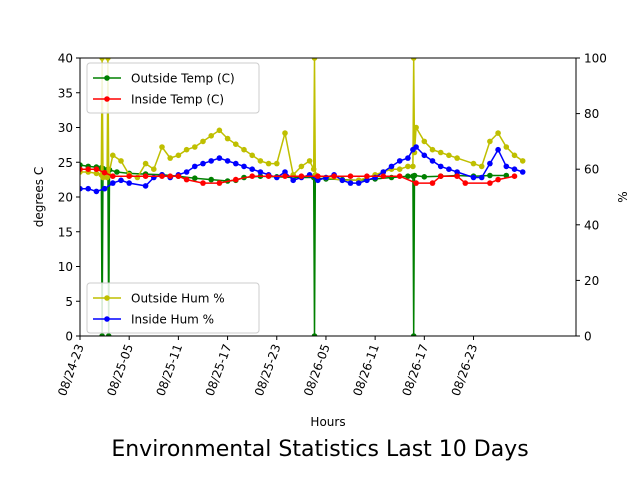  What do you see at coordinates (39, 197) in the screenshot?
I see `y-axis-label-left: degrees C` at bounding box center [39, 197].